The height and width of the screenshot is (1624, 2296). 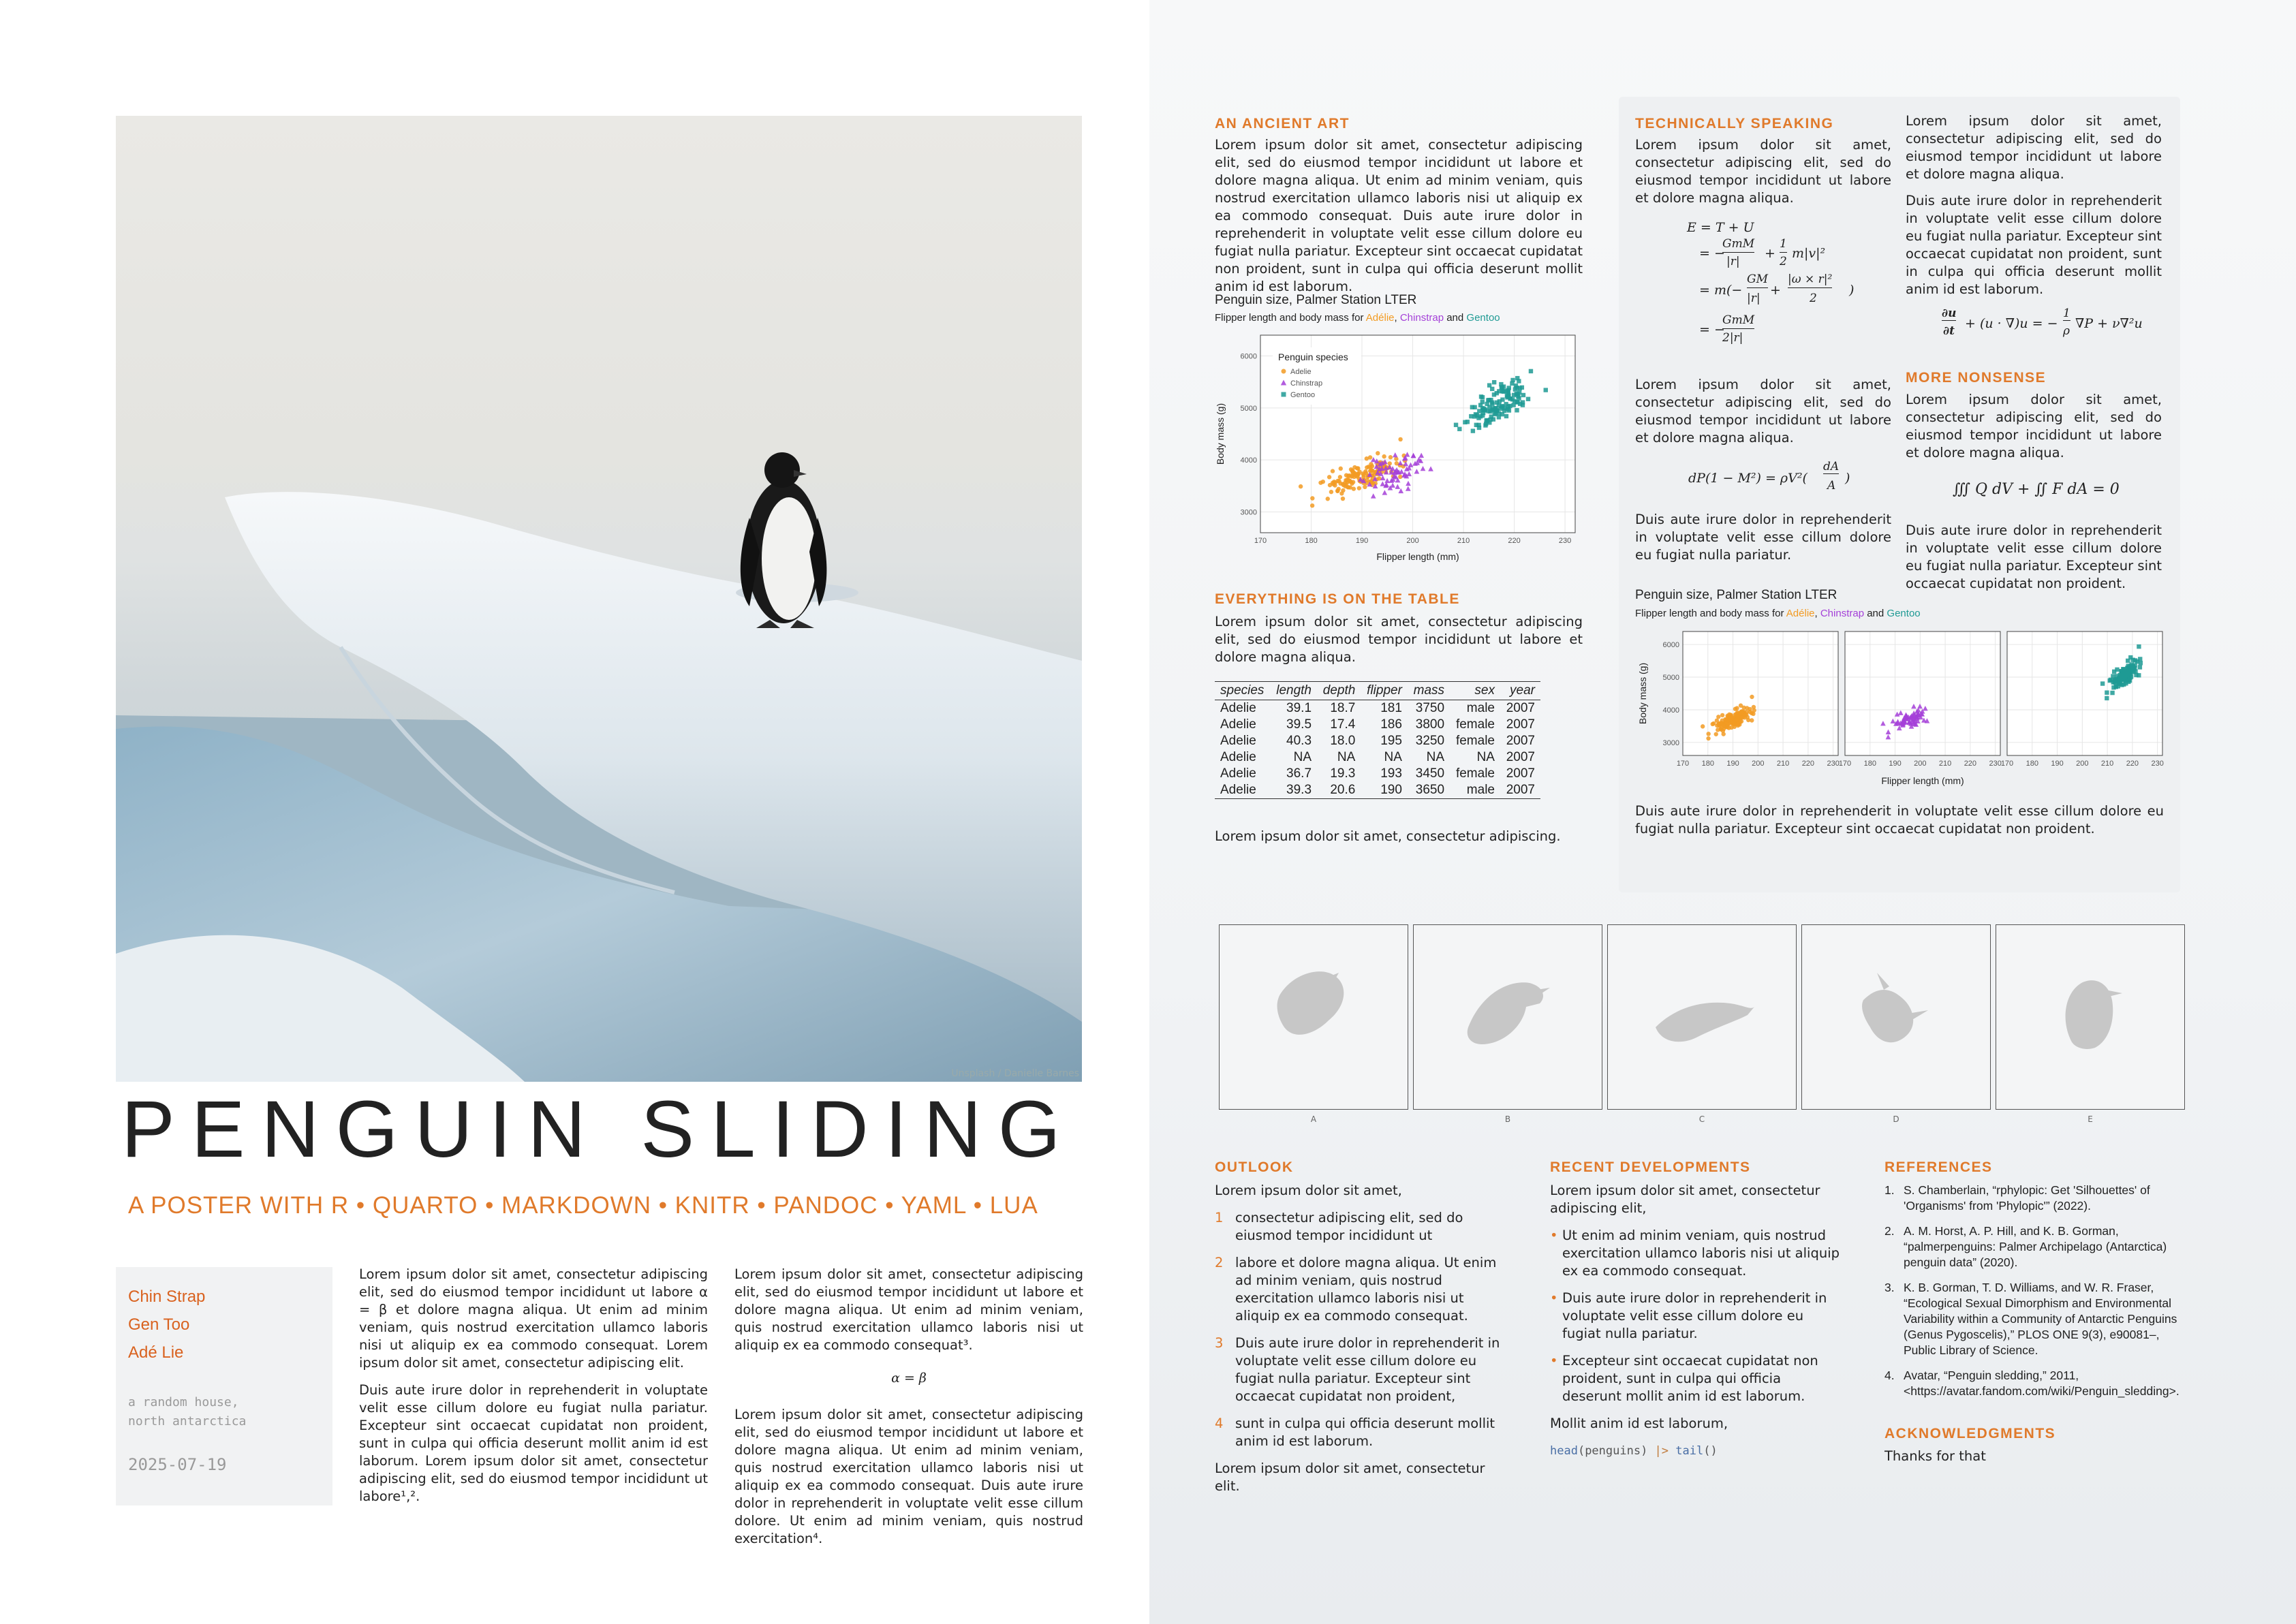 I want to click on chart-subtitle-text: Flipper length and body mass for, so click(x=1711, y=613).